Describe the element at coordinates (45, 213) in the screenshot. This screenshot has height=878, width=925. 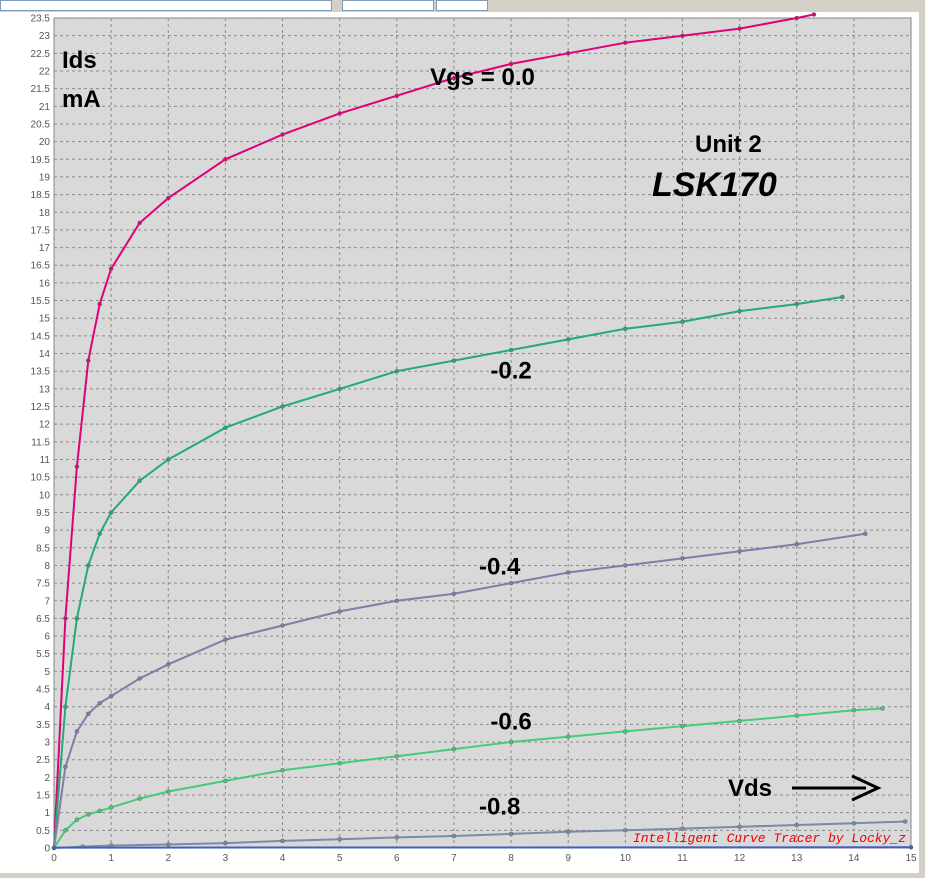
I see `y-tick-label: 18` at that location.